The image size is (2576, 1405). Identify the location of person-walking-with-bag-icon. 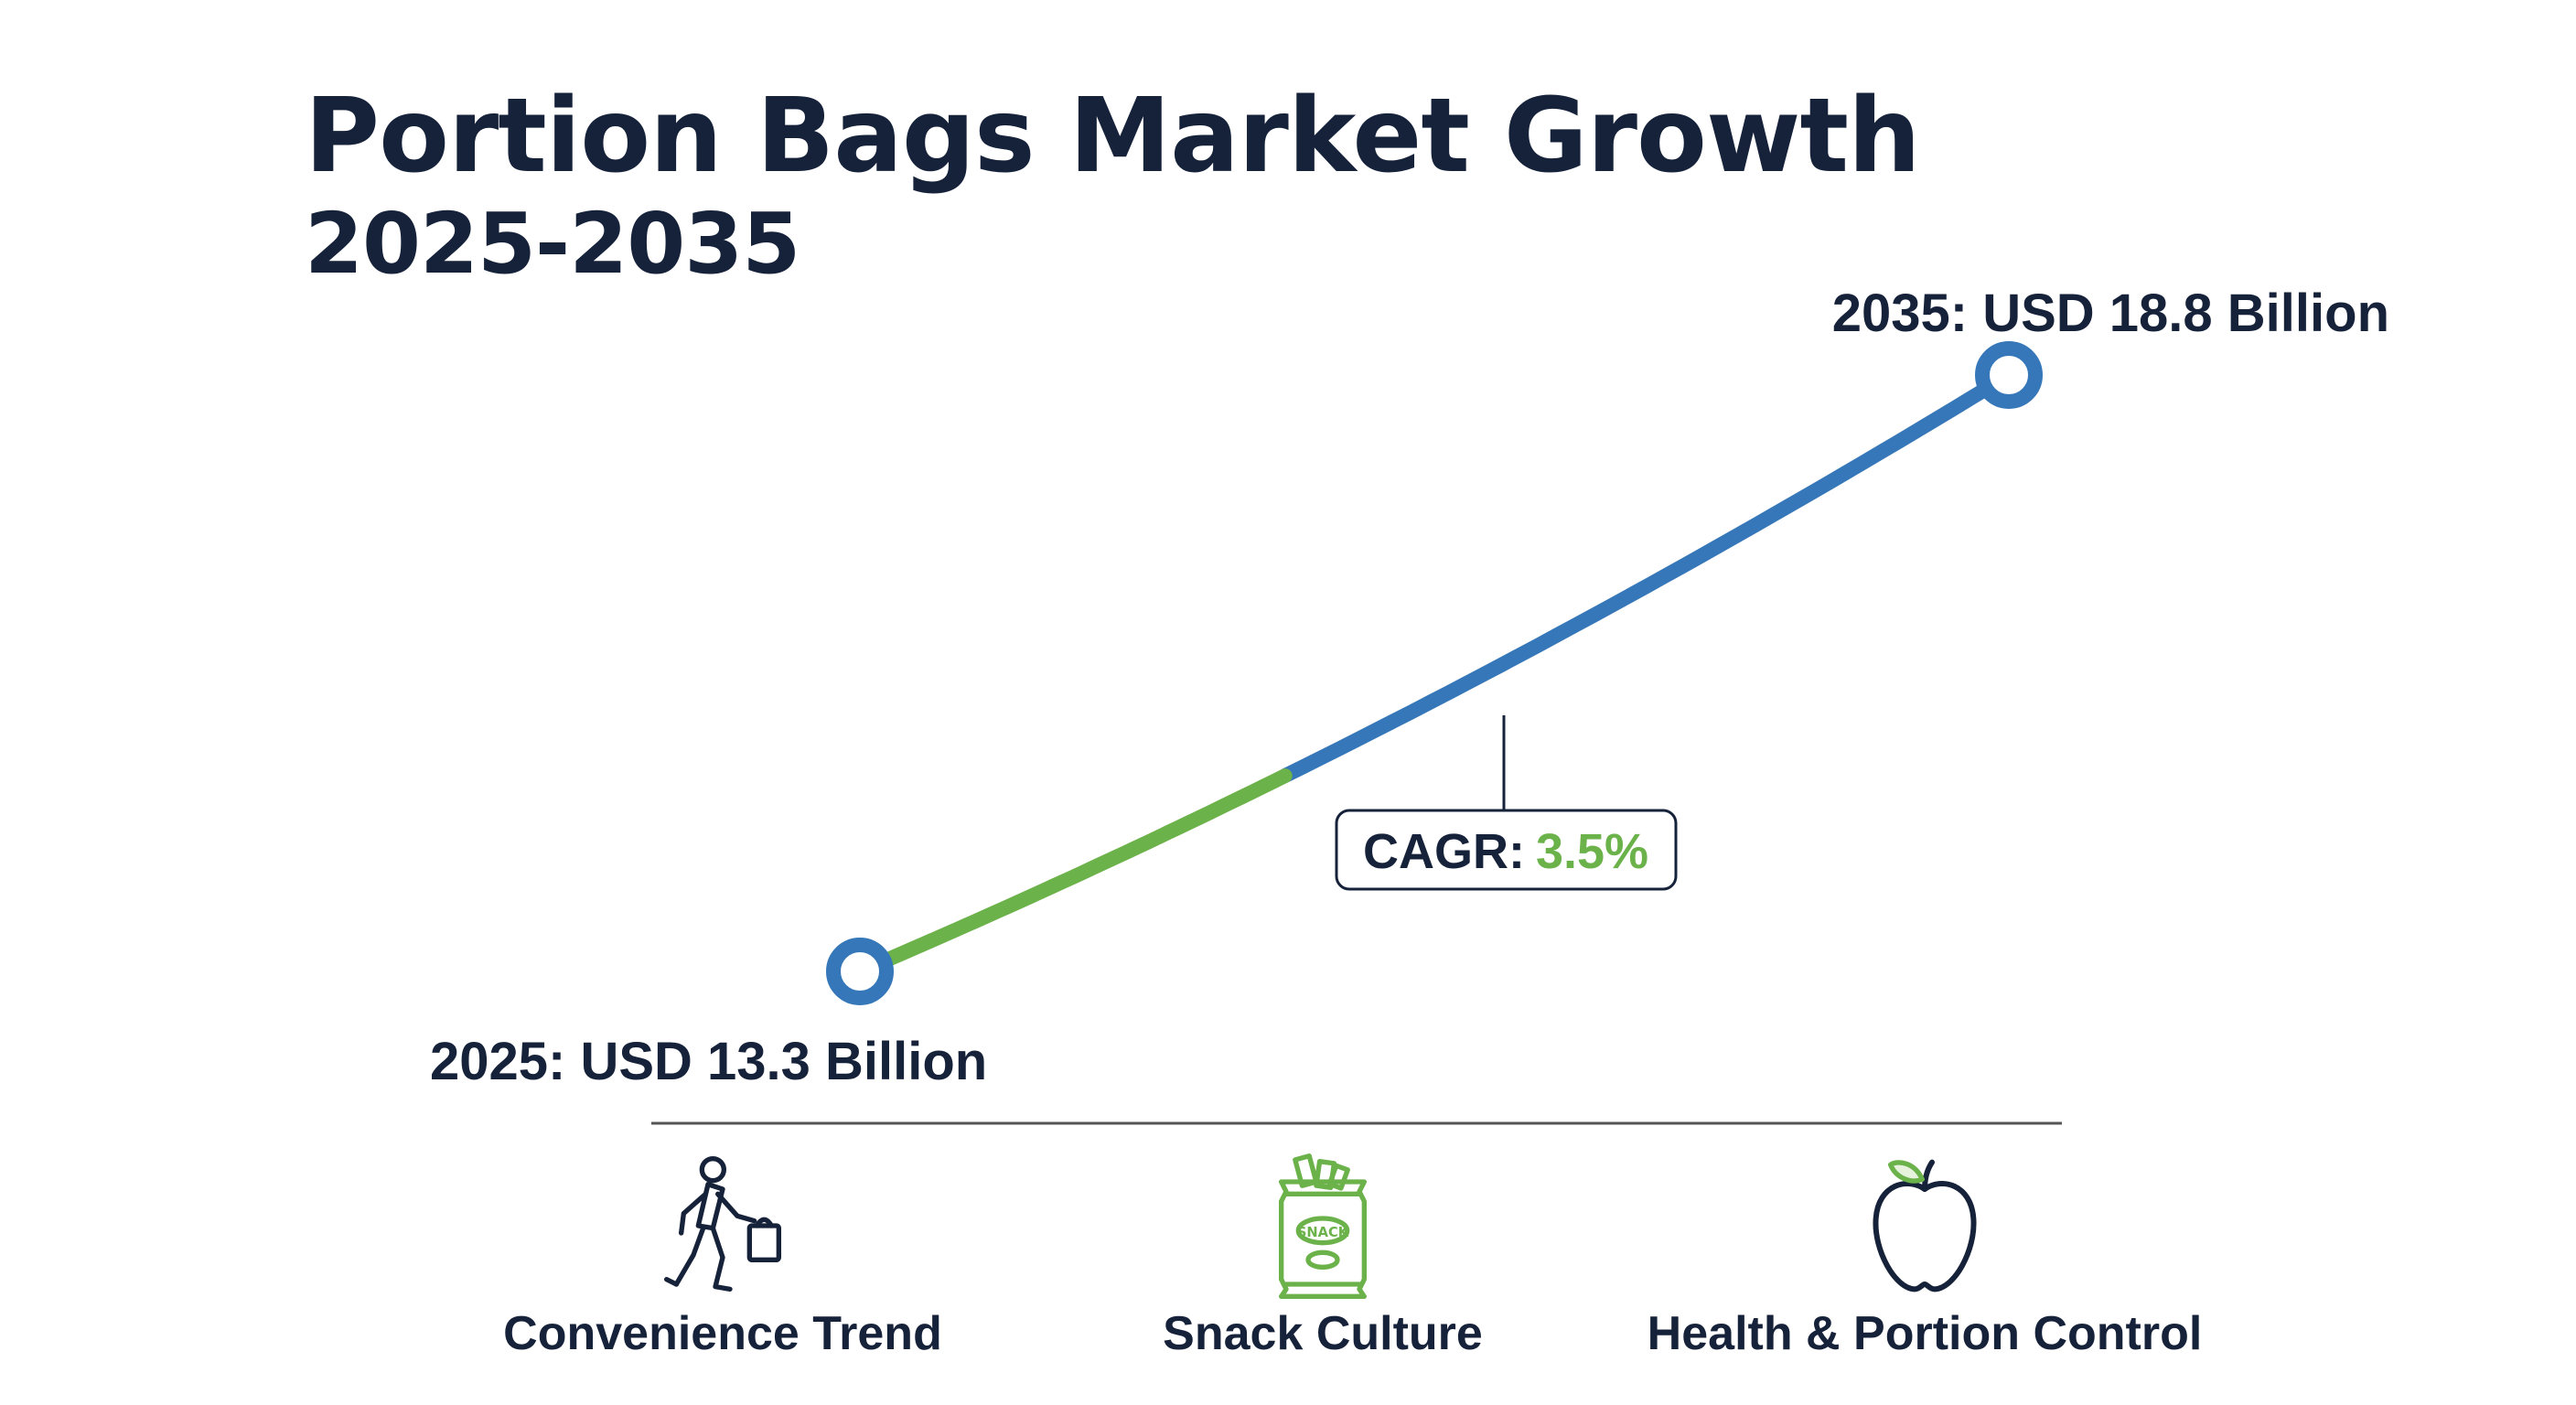
(723, 1224).